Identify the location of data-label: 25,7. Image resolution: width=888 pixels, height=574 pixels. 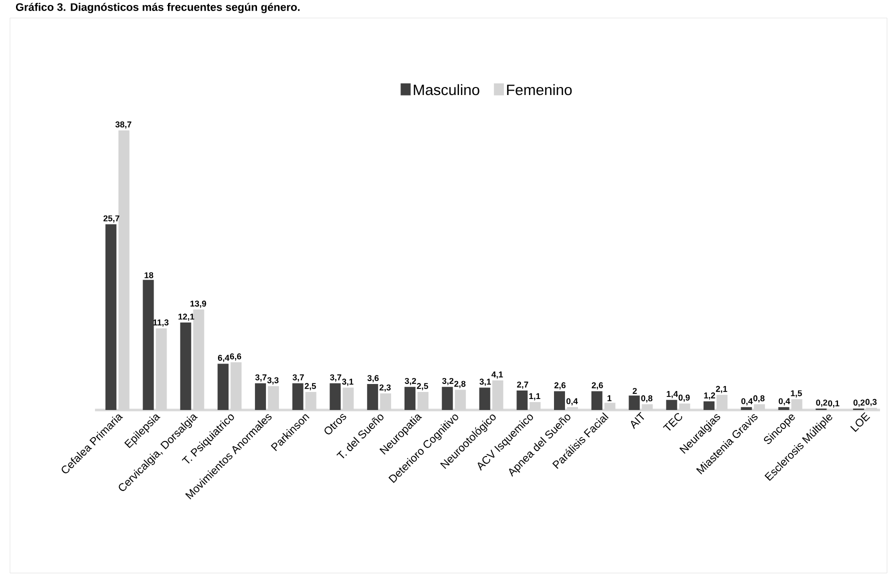
(111, 219).